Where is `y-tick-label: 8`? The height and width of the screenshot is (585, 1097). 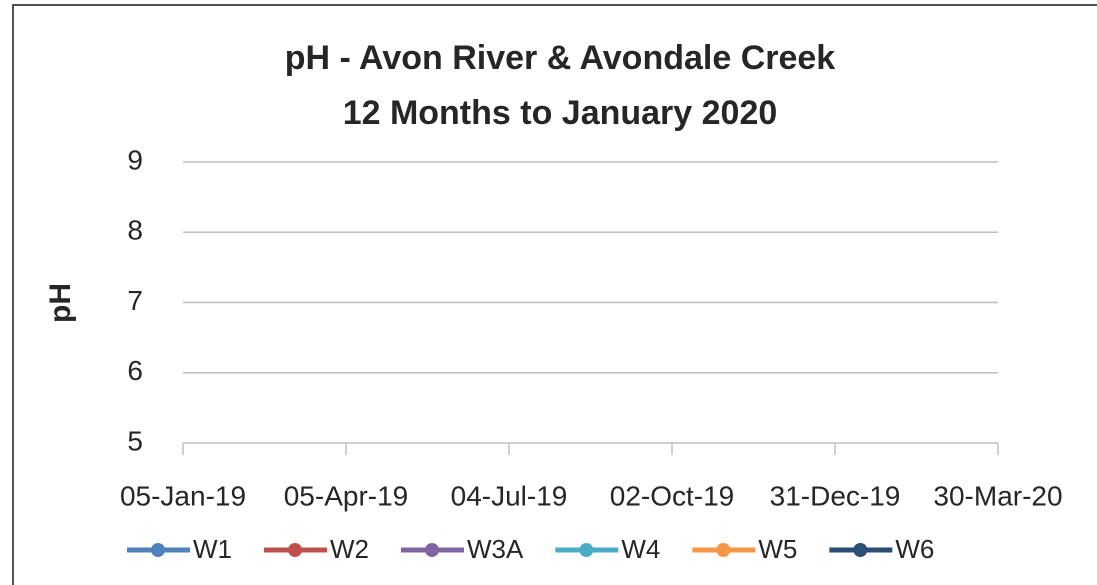
y-tick-label: 8 is located at coordinates (135, 230).